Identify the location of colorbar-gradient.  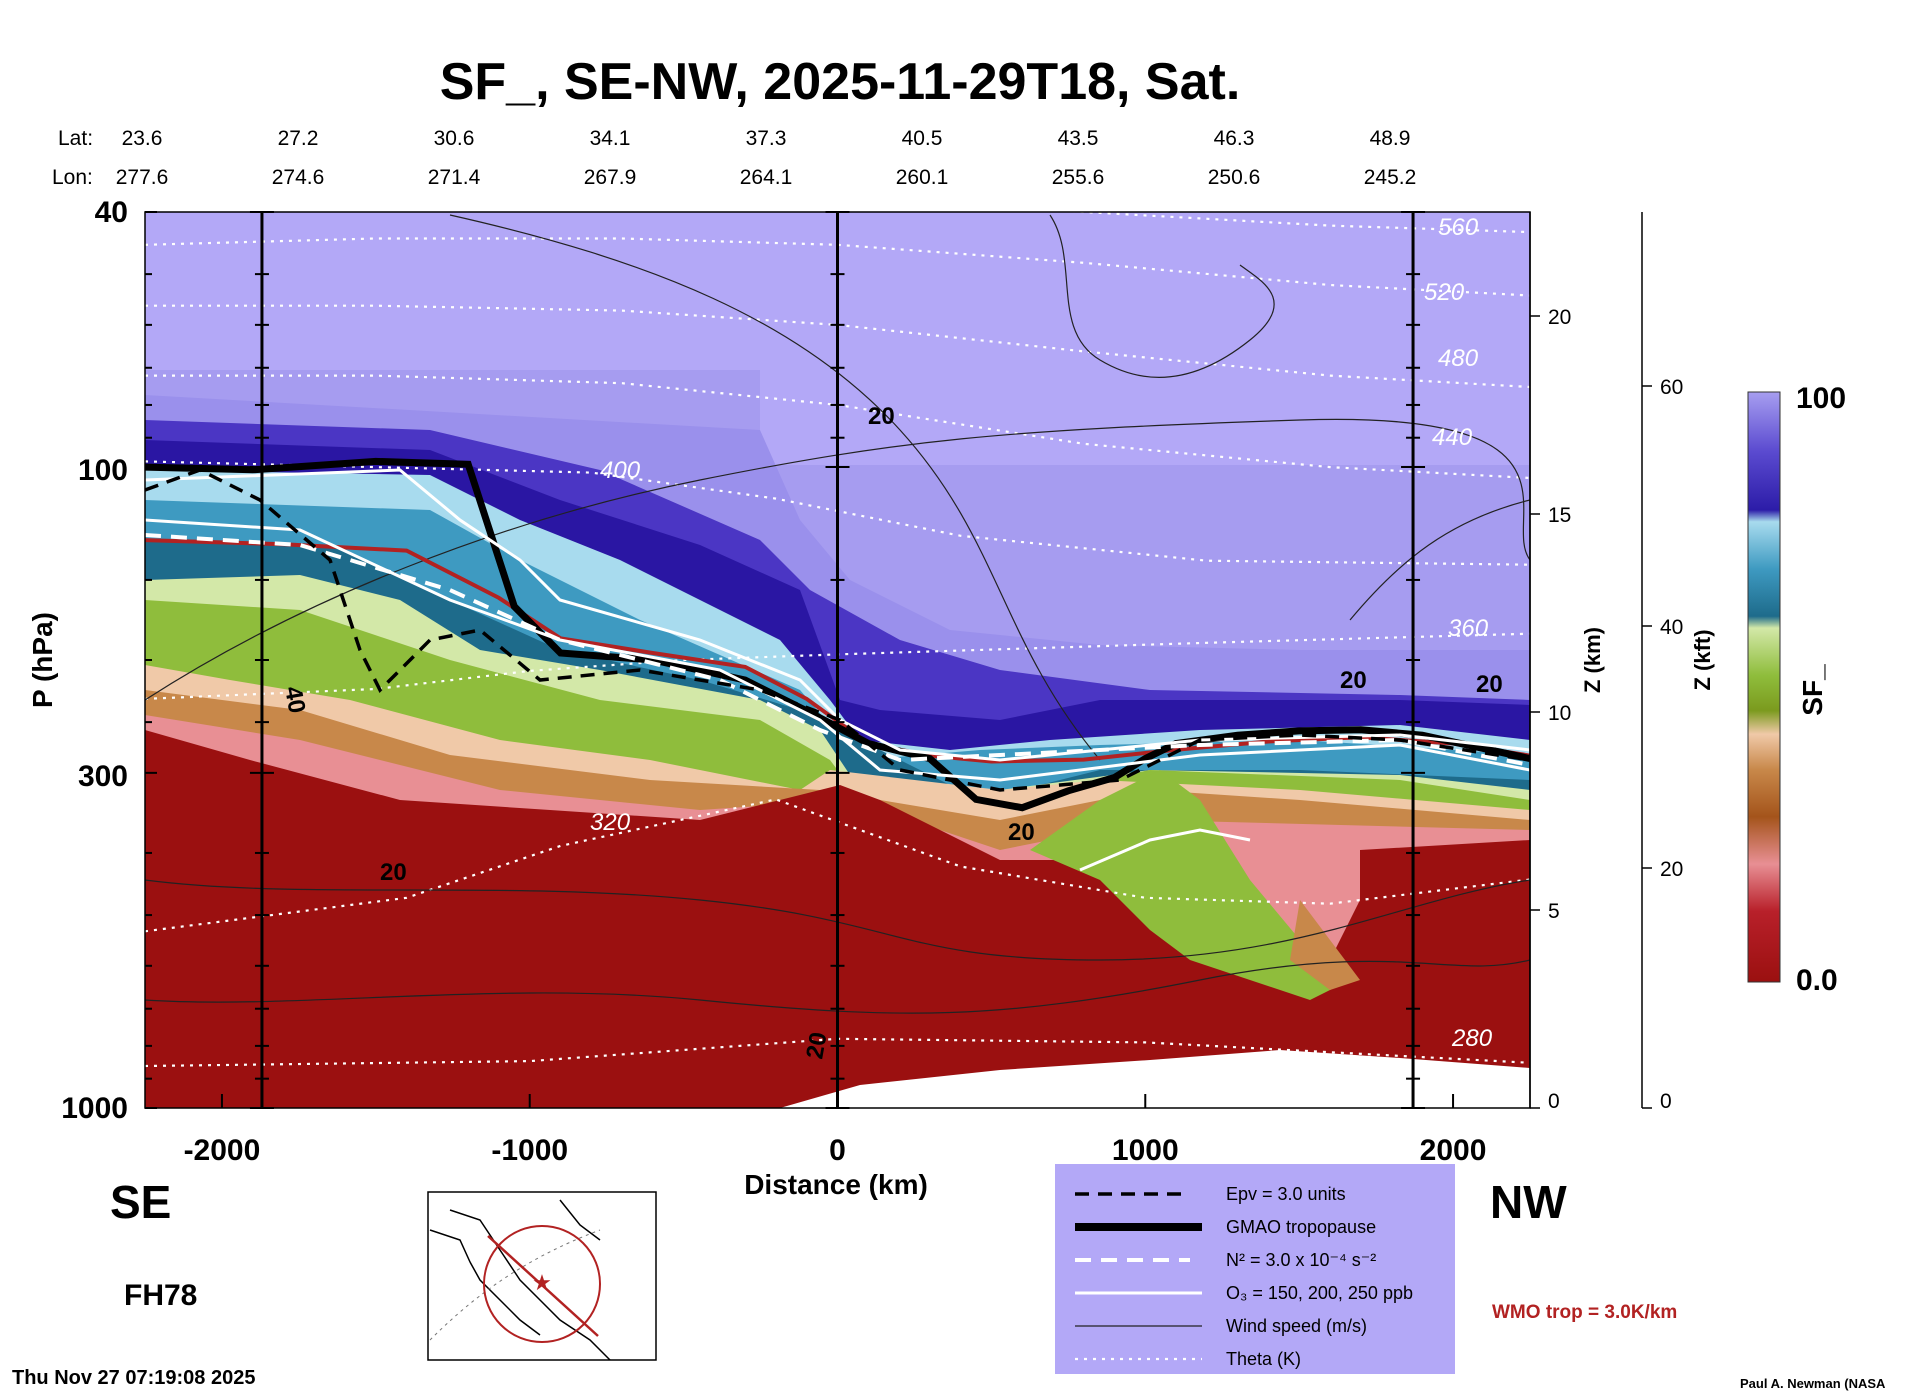
(1764, 687).